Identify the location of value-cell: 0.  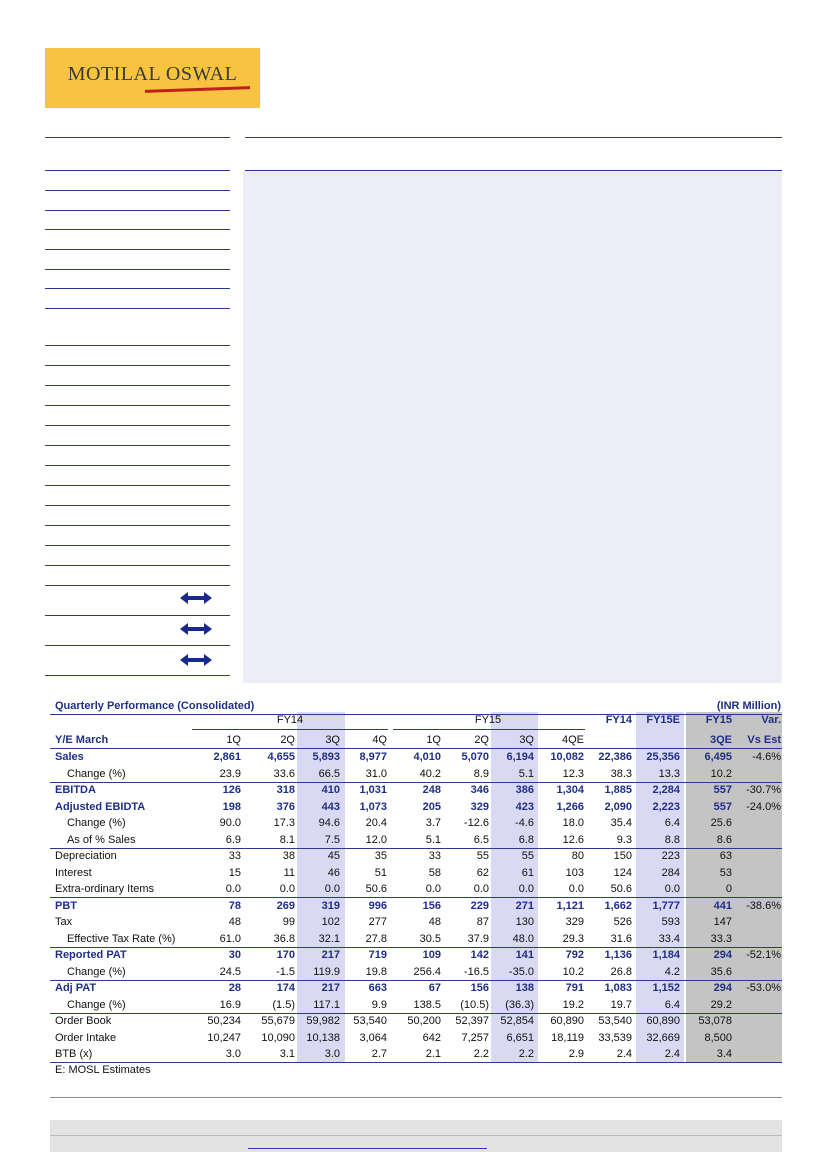
(728, 889).